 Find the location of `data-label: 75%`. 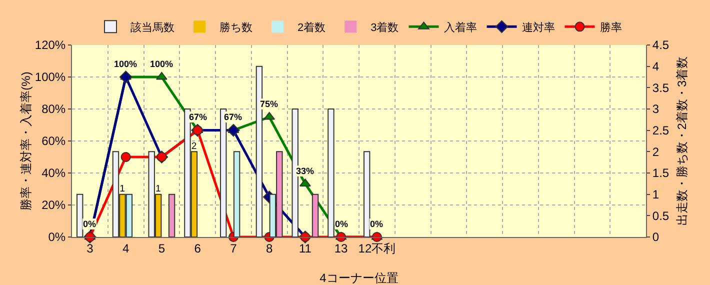

data-label: 75% is located at coordinates (269, 104).